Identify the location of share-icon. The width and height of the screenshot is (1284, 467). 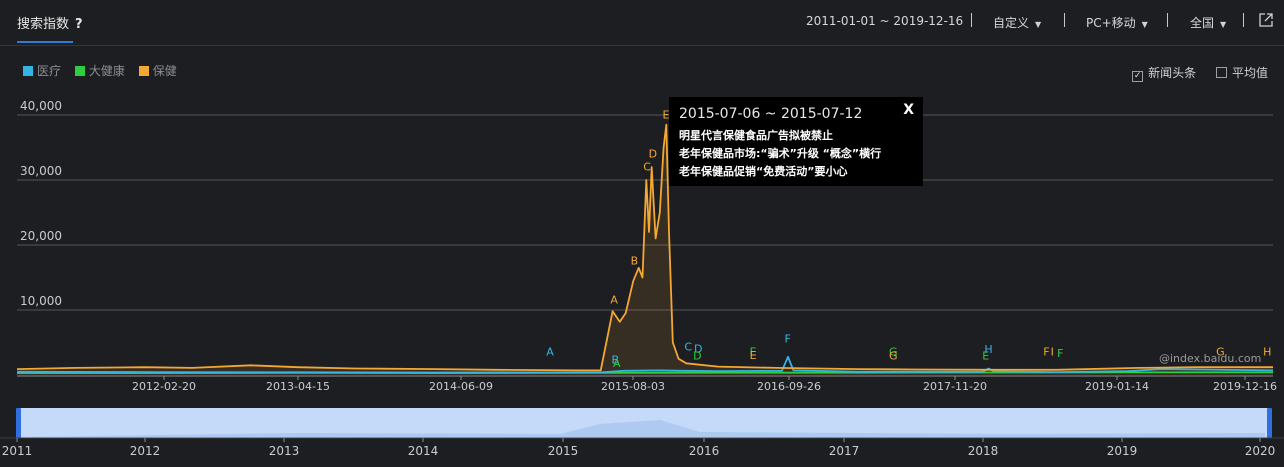
(1266, 21).